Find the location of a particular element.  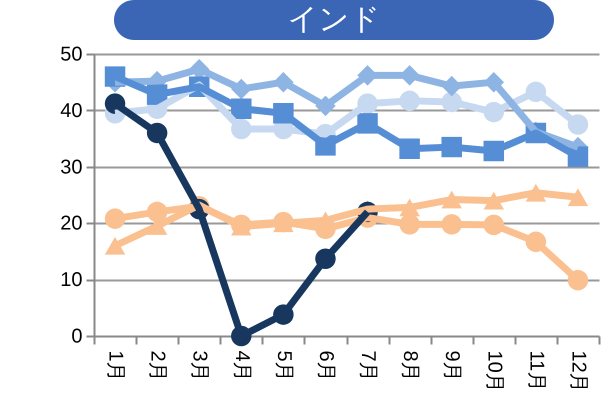

x-tick-label: 4月 is located at coordinates (241, 366).